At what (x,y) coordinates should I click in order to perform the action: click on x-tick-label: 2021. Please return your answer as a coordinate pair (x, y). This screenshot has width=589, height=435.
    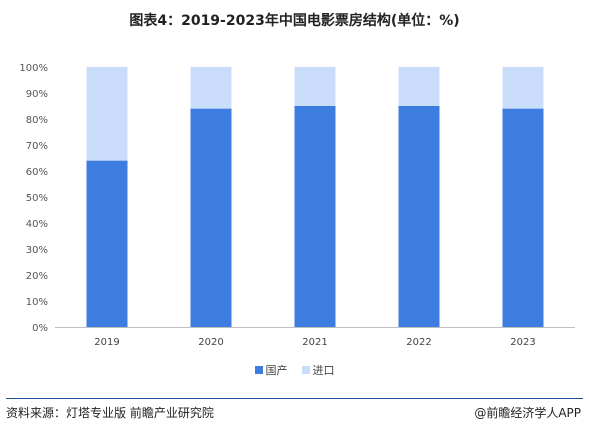
    Looking at the image, I should click on (314, 342).